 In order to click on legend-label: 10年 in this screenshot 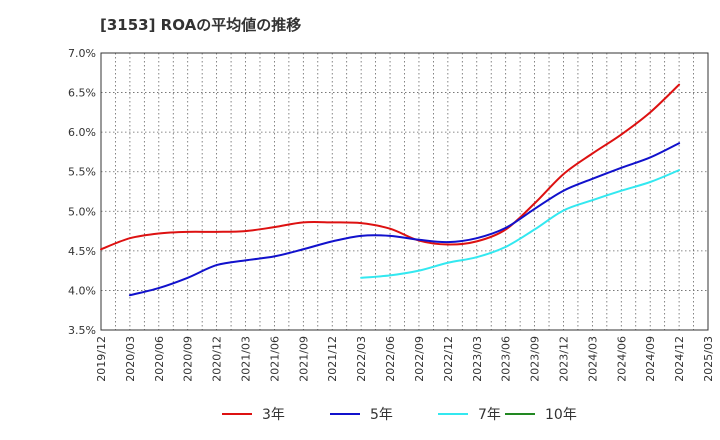, I will do `click(561, 415)`.